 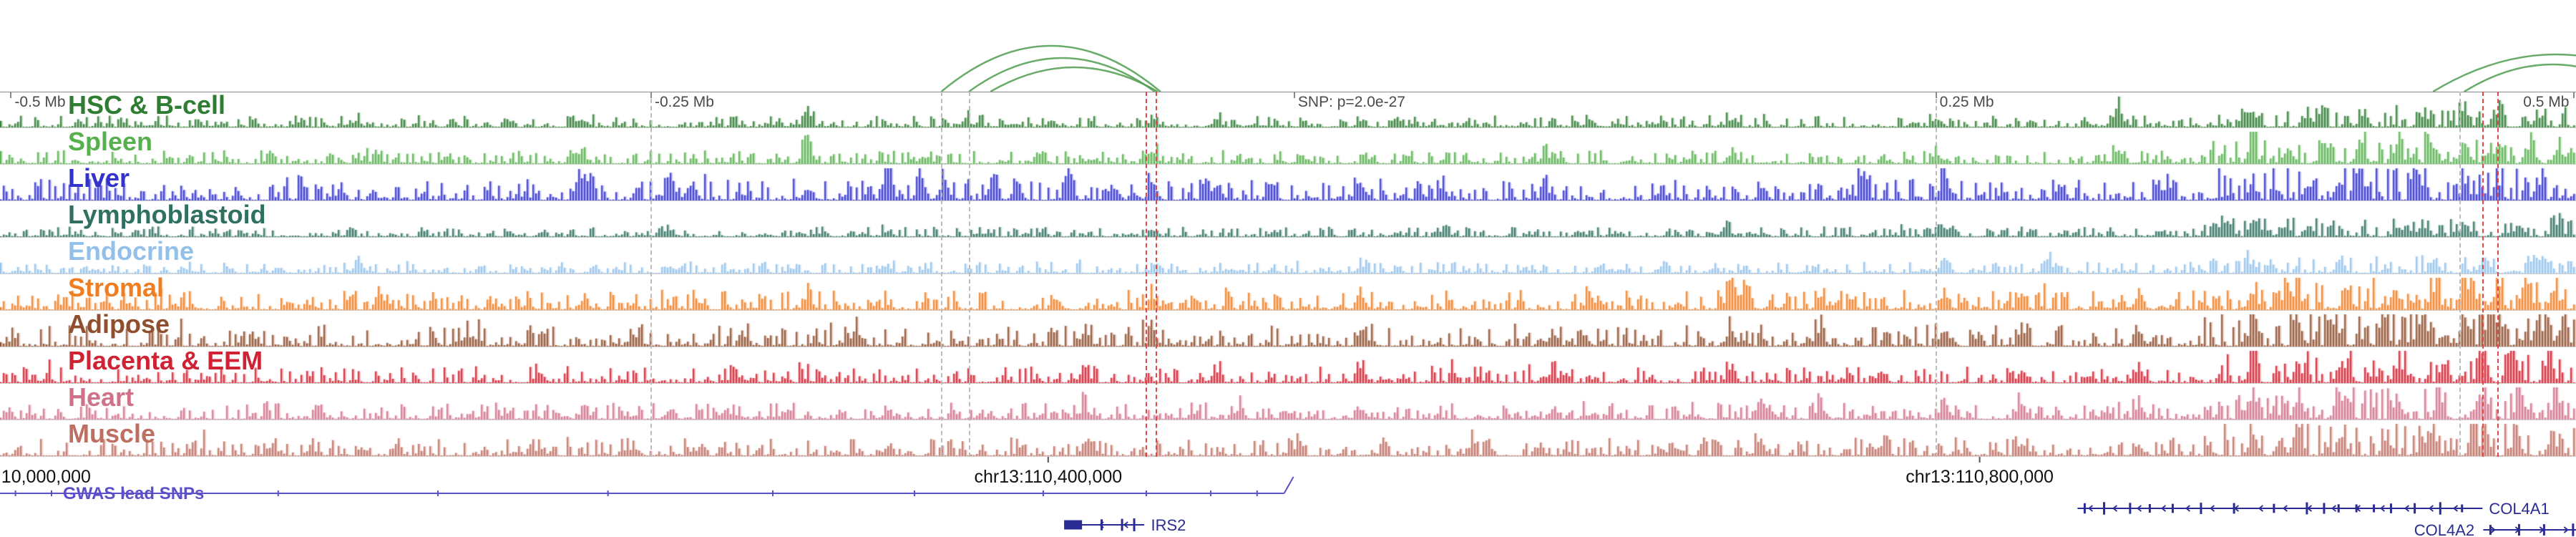 What do you see at coordinates (1168, 525) in the screenshot?
I see `gene-label-irs2: IRS2` at bounding box center [1168, 525].